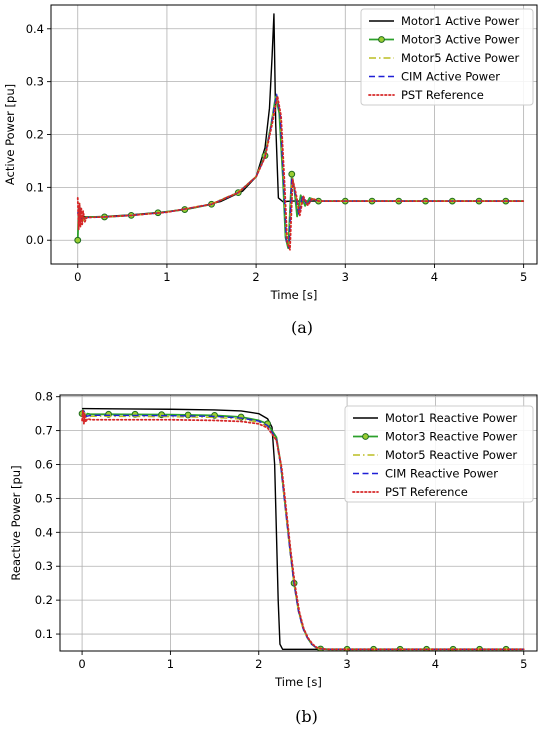  Describe the element at coordinates (10, 134) in the screenshot. I see `y-axis-label: Active Power [pu]` at that location.